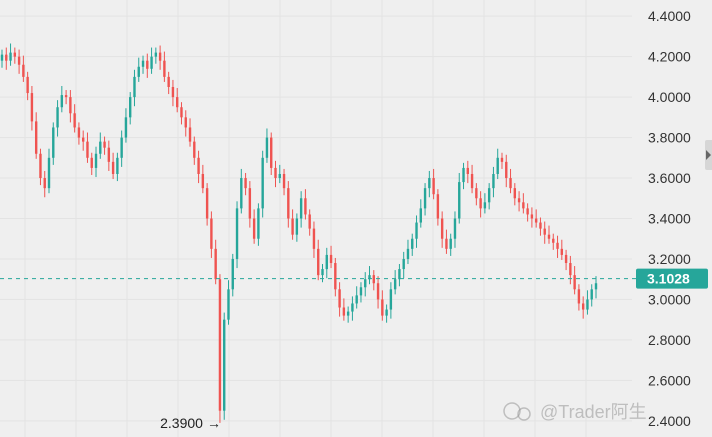 The image size is (712, 437). Describe the element at coordinates (669, 380) in the screenshot. I see `y-tick-label: 2.6000` at that location.